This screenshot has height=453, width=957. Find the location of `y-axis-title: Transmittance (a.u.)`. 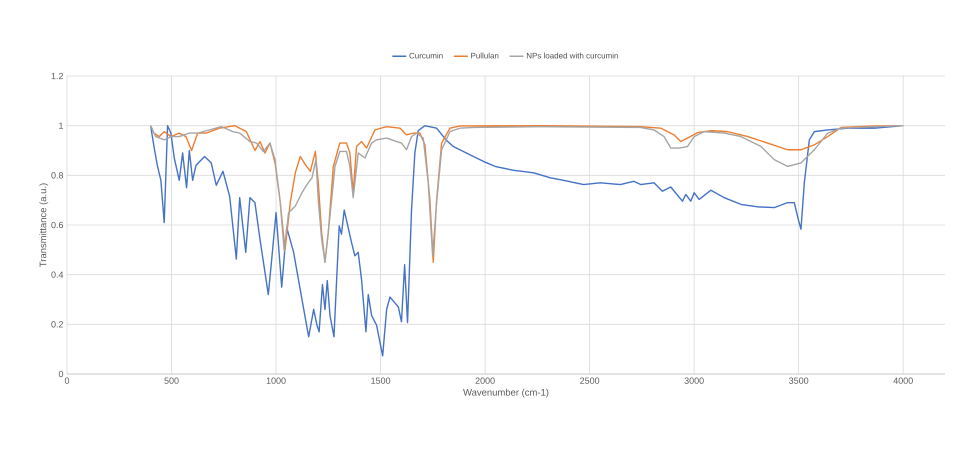

y-axis-title: Transmittance (a.u.) is located at coordinates (43, 225).